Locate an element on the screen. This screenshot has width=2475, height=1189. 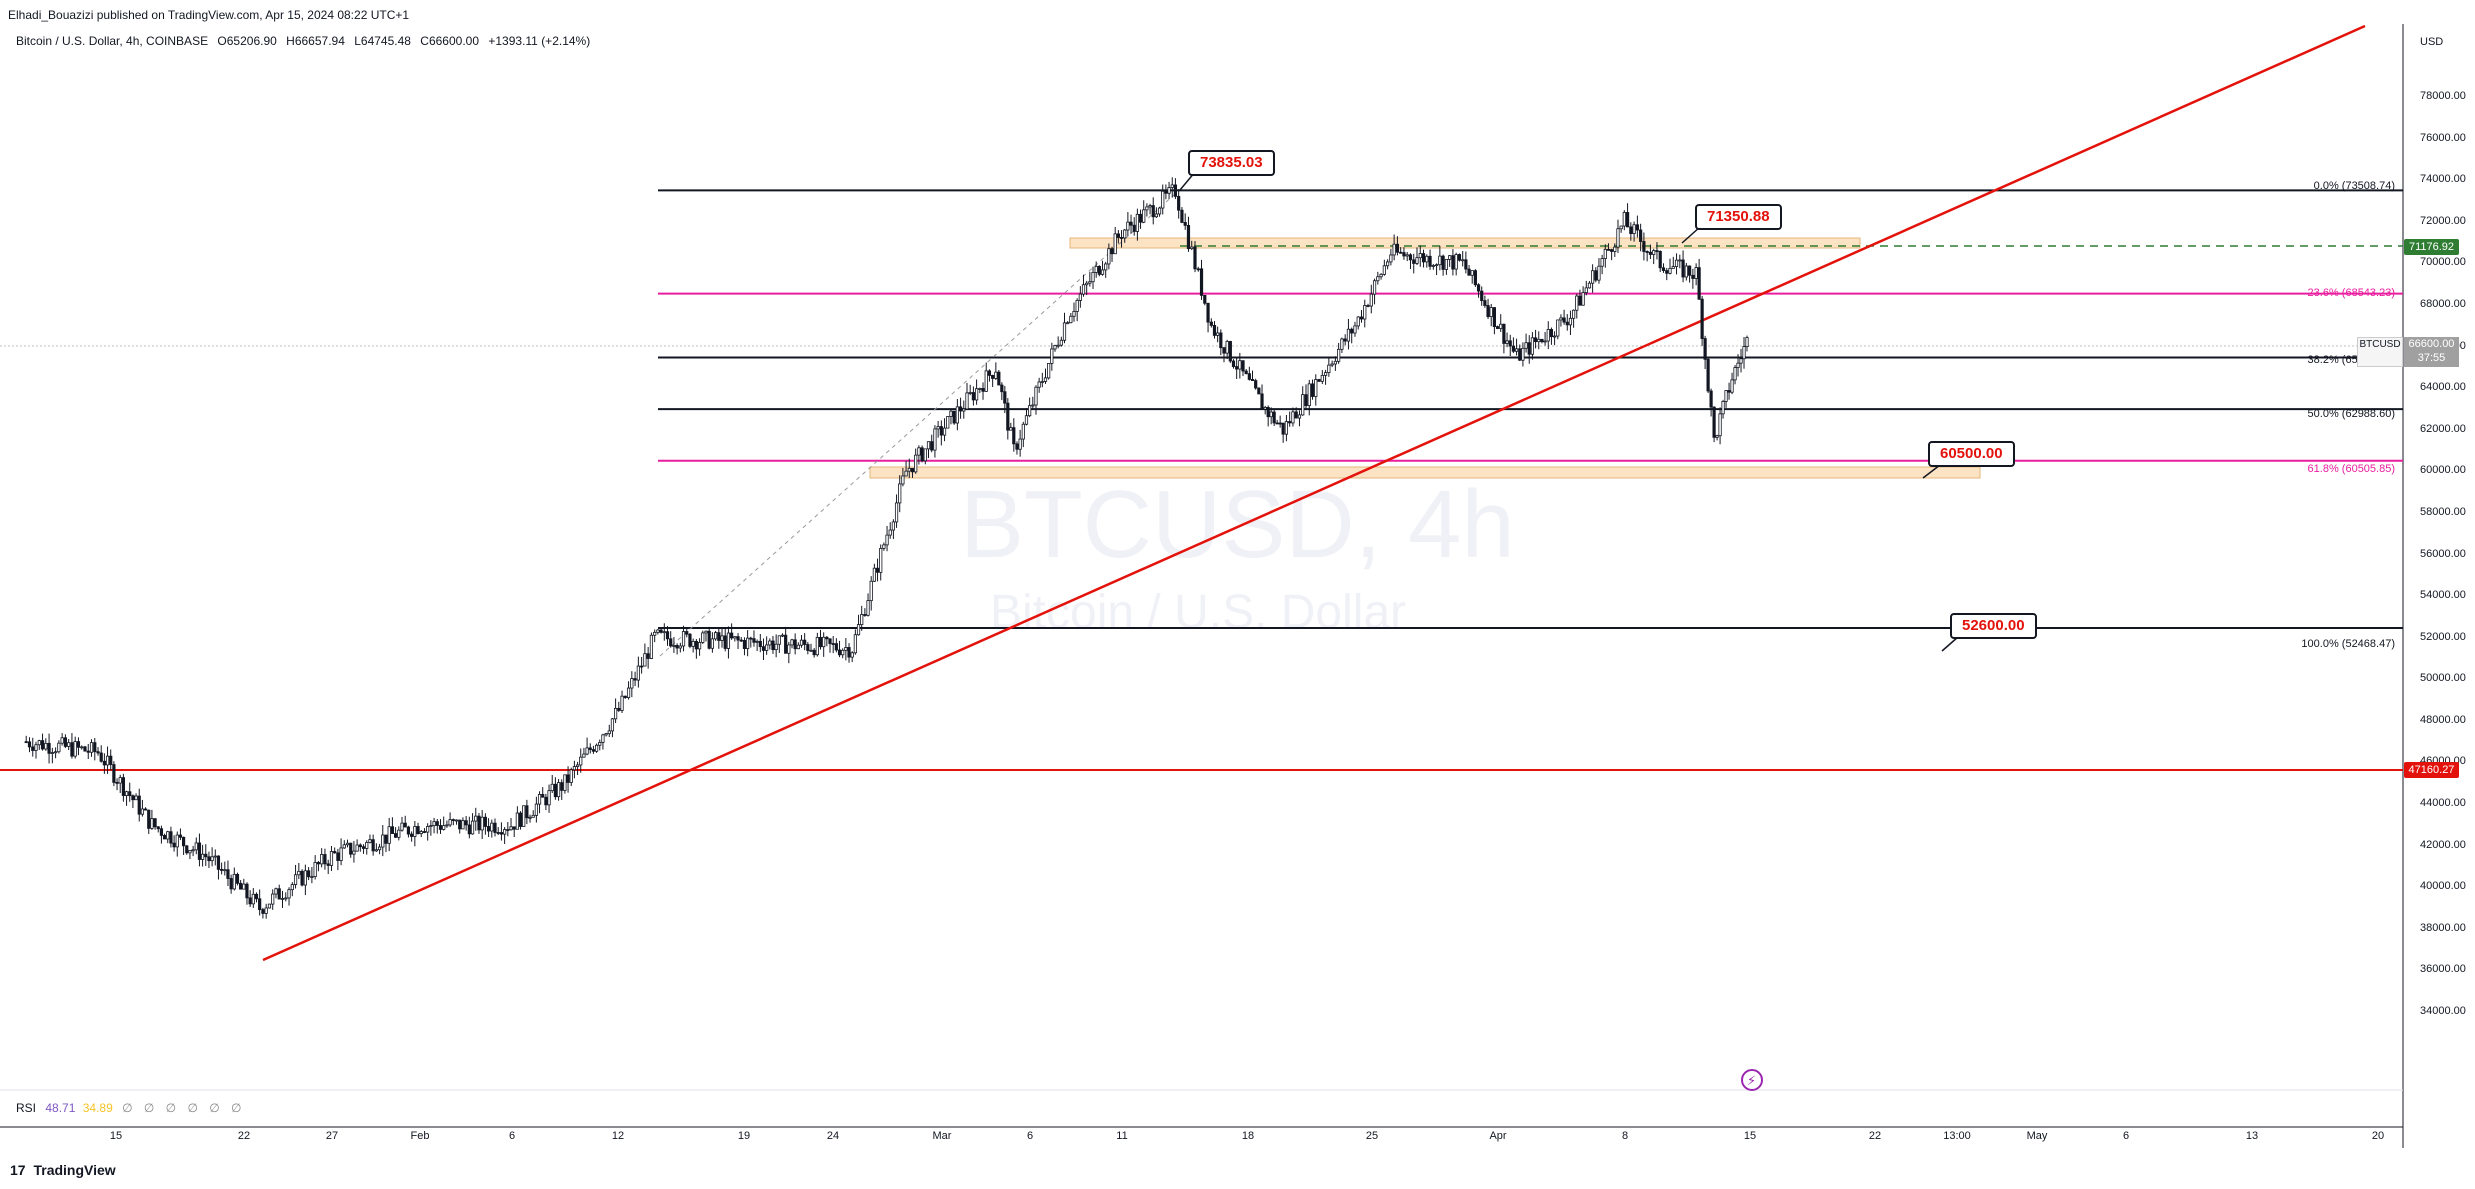
rsi-legend: RSI 48.71 34.89 ∅ ∅ ∅ ∅ ∅ ∅ is located at coordinates (131, 1108).